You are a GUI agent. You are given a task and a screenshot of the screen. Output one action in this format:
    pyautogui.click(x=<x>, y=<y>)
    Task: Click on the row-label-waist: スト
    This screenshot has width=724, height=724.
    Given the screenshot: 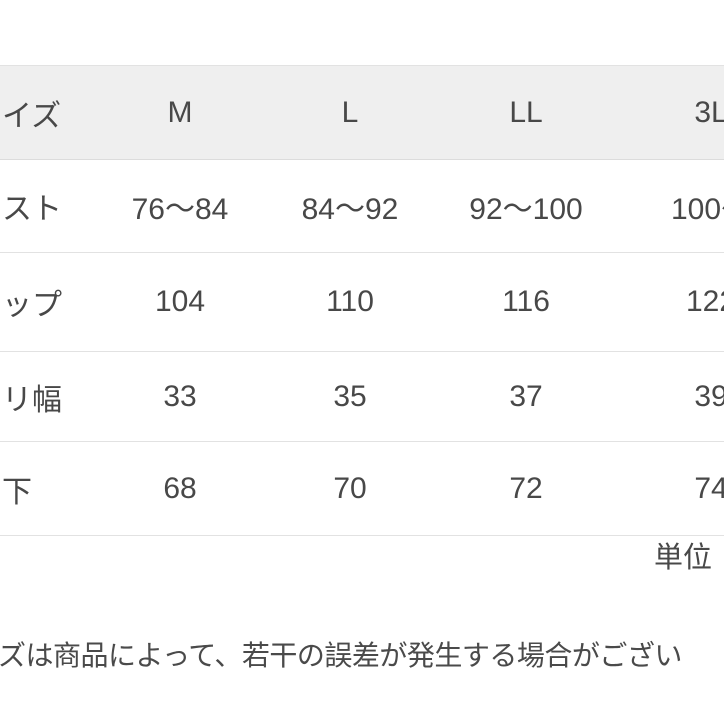 What is the action you would take?
    pyautogui.click(x=48, y=206)
    